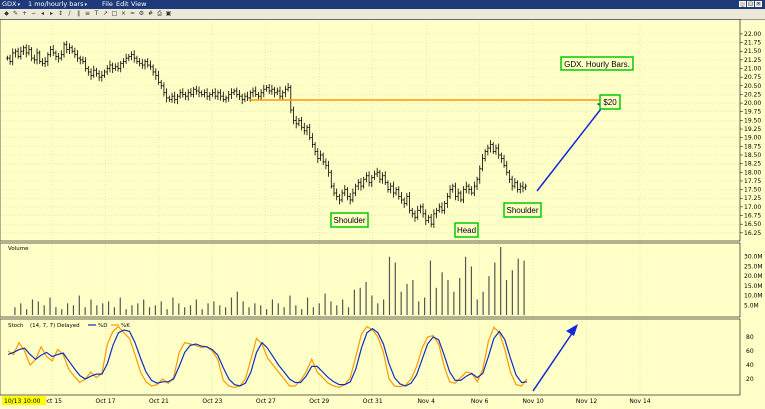  Describe the element at coordinates (42, 13) in the screenshot. I see `pan-left-icon: ◂` at that location.